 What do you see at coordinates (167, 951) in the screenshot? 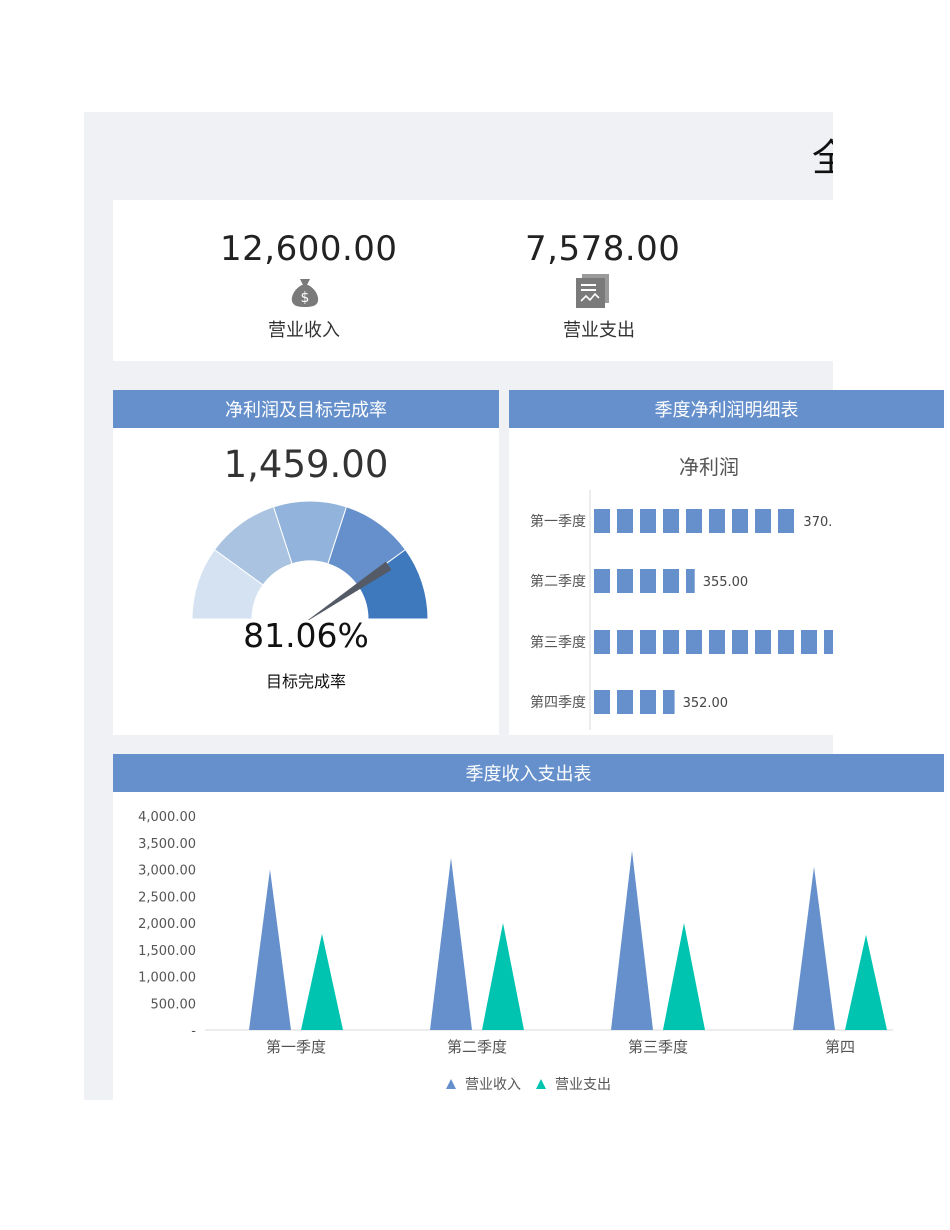
I see `y-tick-label: 1,500.00` at bounding box center [167, 951].